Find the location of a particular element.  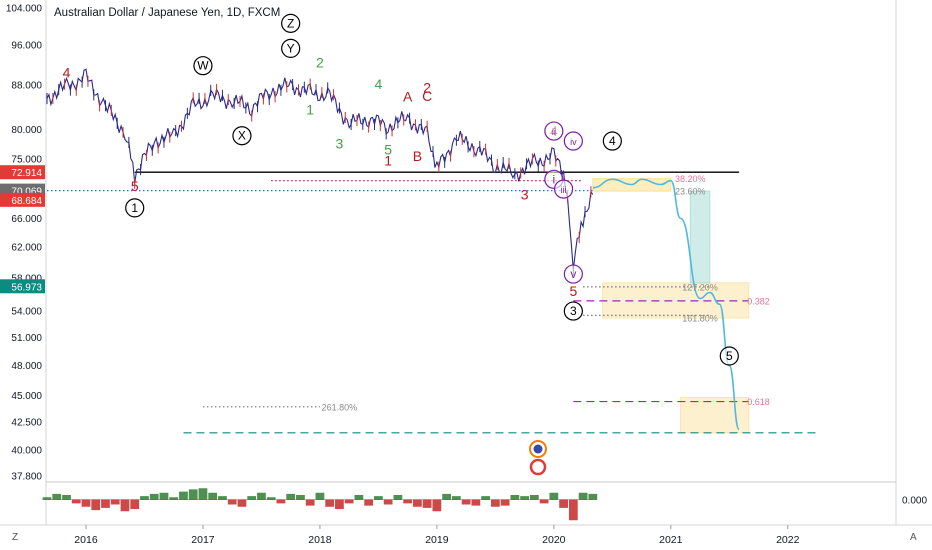

x-ticks-layer: 2016 2017 2018 2019 2020 2021 2022 is located at coordinates (437, 535).